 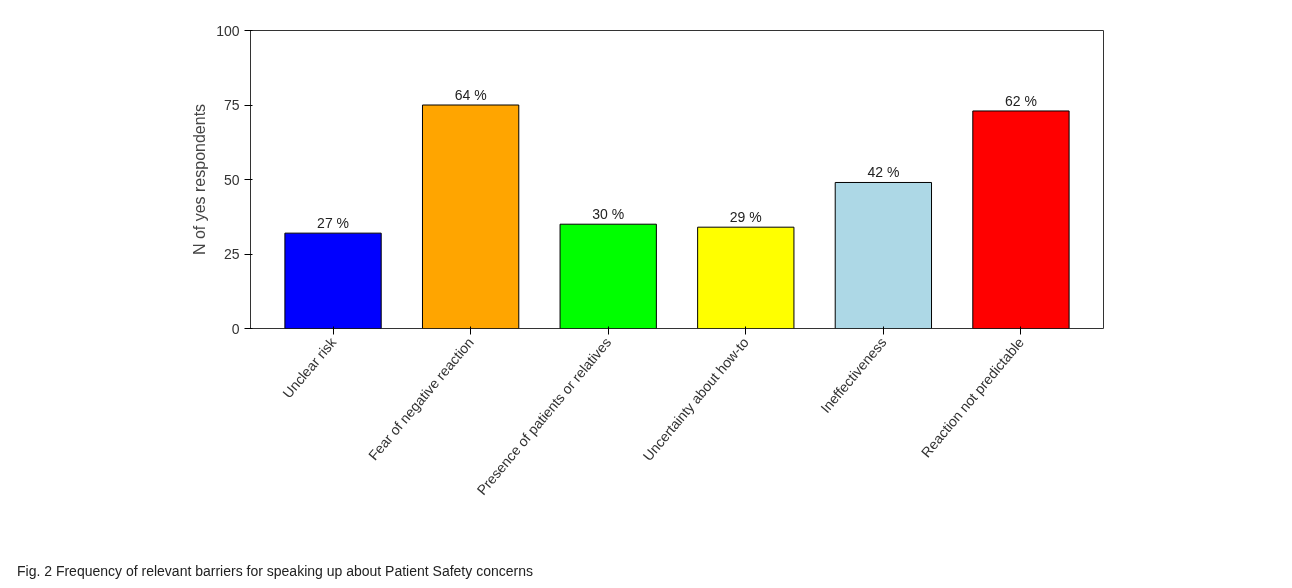 I want to click on annotation: 27 %, so click(x=333, y=223).